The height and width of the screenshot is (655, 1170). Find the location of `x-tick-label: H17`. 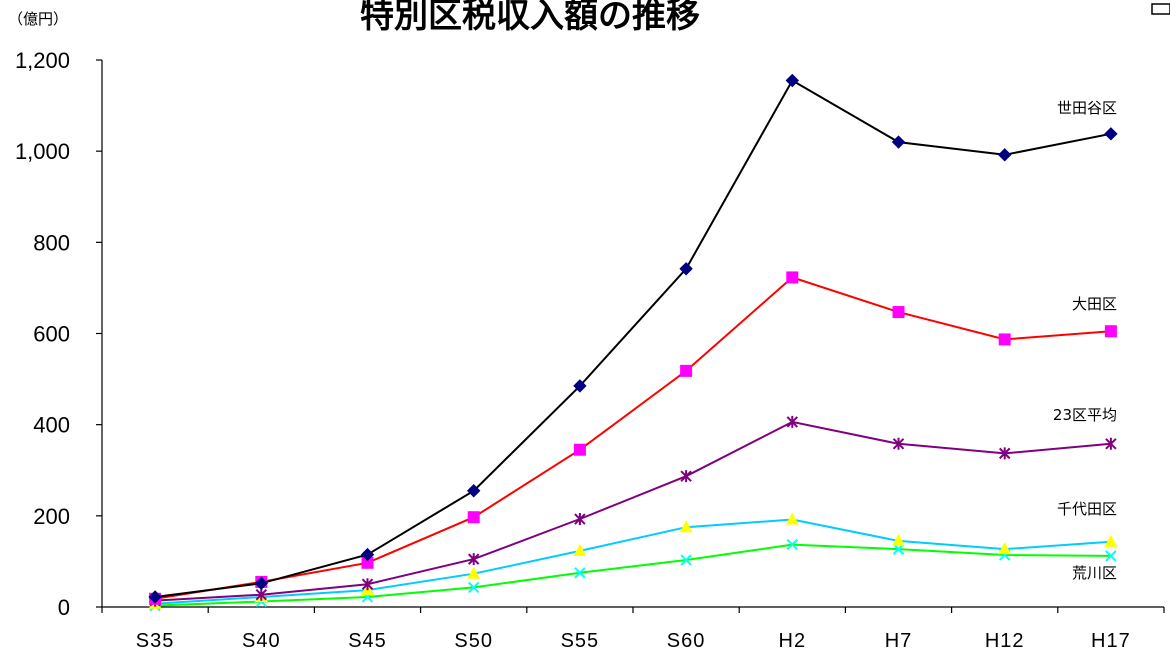

x-tick-label: H17 is located at coordinates (1111, 641).